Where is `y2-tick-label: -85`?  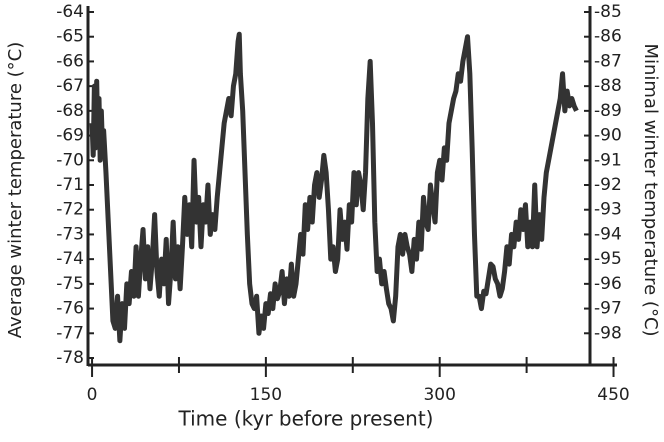
y2-tick-label: -85 is located at coordinates (608, 12).